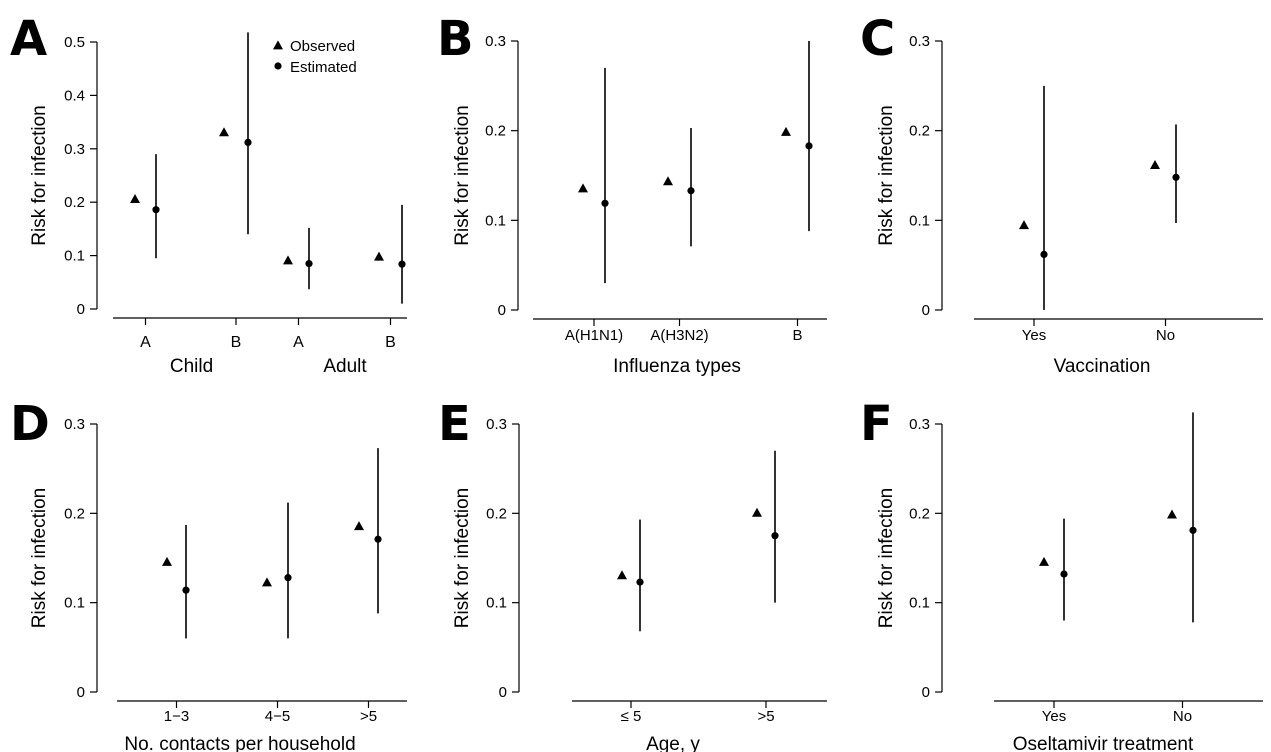 This screenshot has height=752, width=1271. What do you see at coordinates (278, 45) in the screenshot?
I see `legend-observed-icon` at bounding box center [278, 45].